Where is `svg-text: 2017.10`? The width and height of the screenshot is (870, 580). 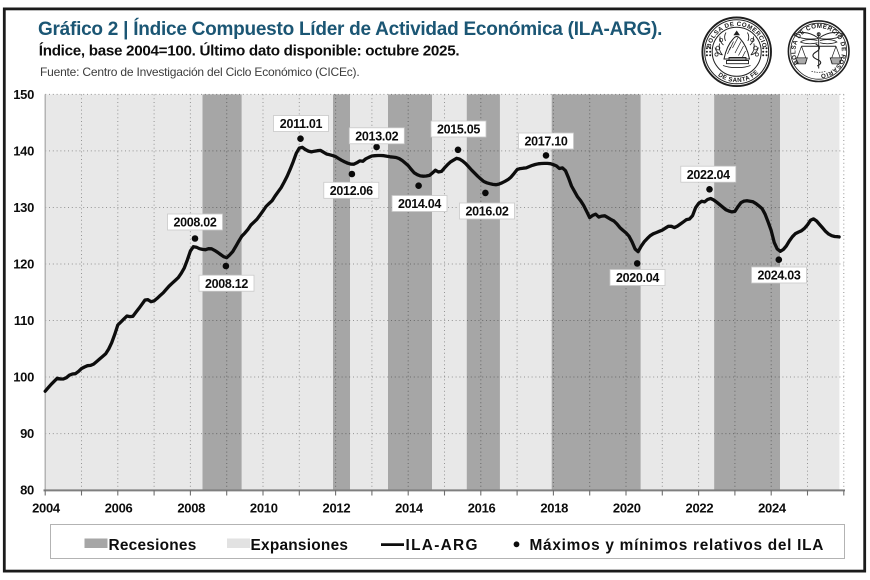
svg-text: 2017.10 is located at coordinates (545, 142).